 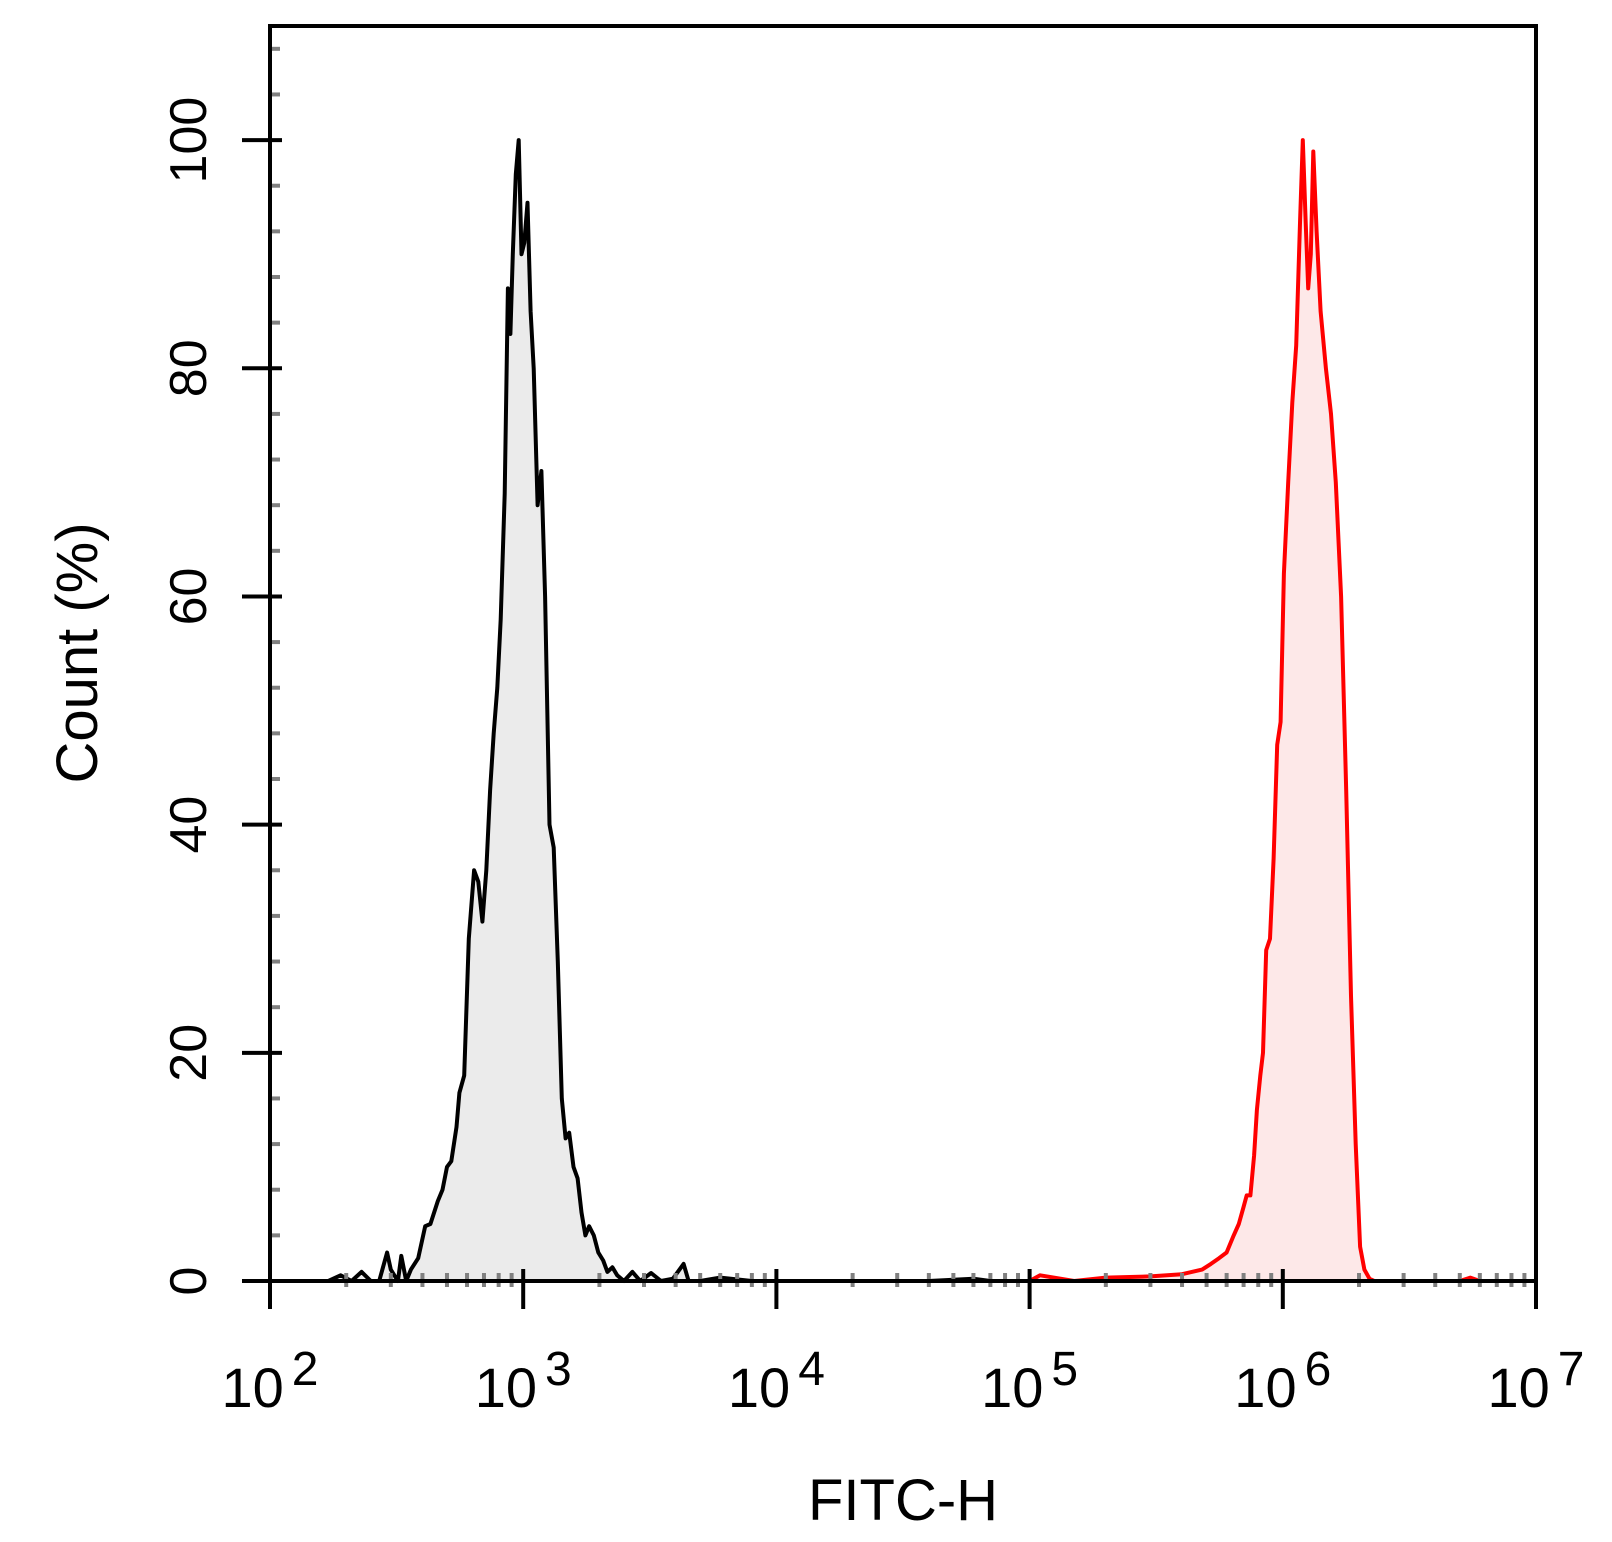 What do you see at coordinates (270, 1381) in the screenshot?
I see `x-tick-label: 10 2` at bounding box center [270, 1381].